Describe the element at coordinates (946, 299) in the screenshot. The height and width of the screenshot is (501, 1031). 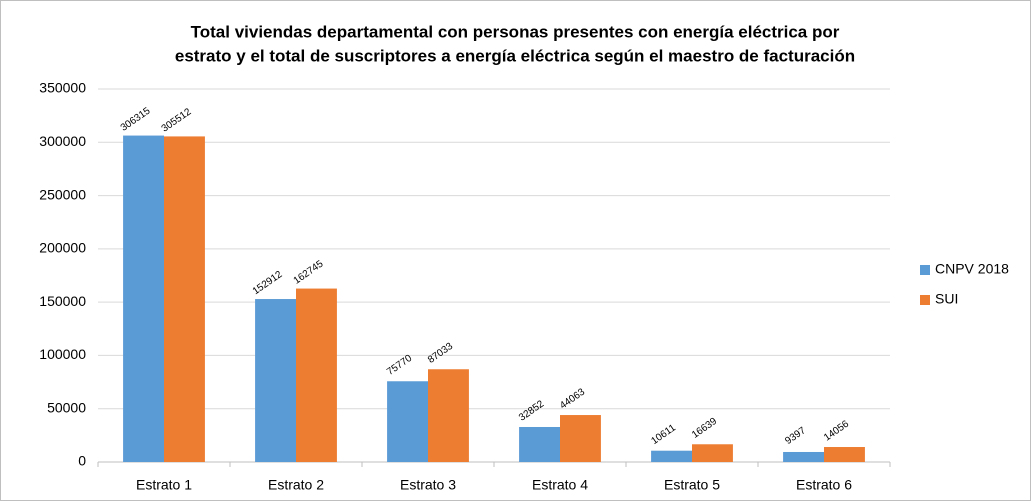
I see `legend-label: SUI` at that location.